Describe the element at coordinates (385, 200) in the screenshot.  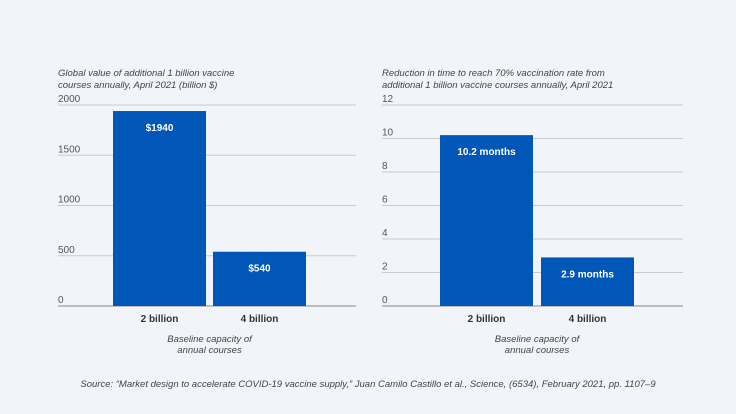
I see `y-tick-label: 6` at that location.